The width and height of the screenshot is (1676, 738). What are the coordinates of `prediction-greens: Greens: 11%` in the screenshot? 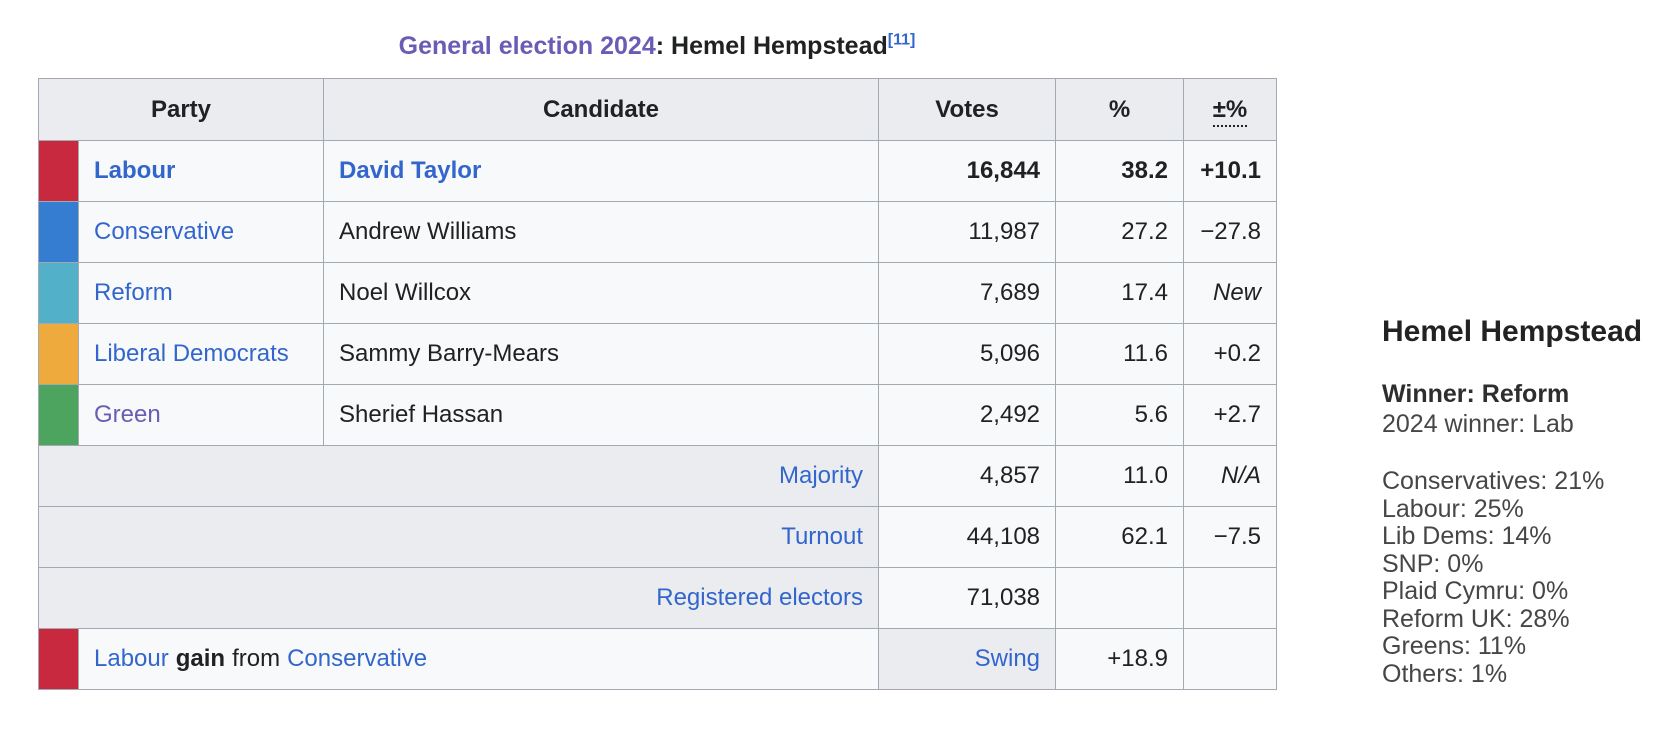 It's located at (1454, 646).